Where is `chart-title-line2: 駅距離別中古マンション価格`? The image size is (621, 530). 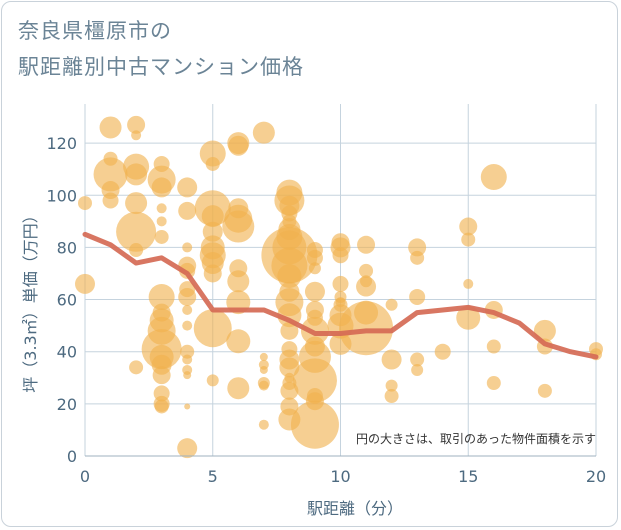
chart-title-line2: 駅距離別中古マンション価格 is located at coordinates (161, 67).